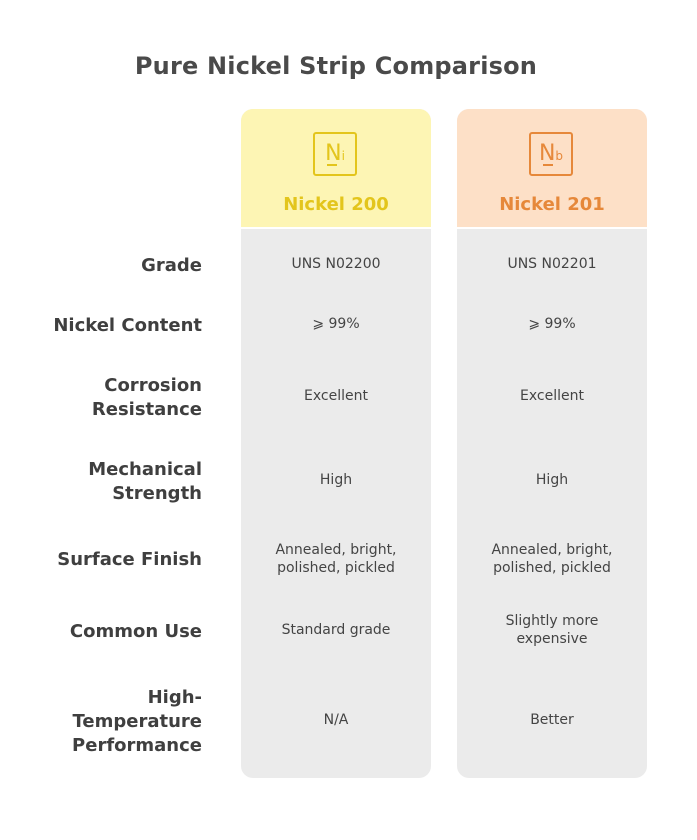 This screenshot has width=697, height=840. Describe the element at coordinates (552, 720) in the screenshot. I see `cell-high-temperature-performance: Better` at that location.